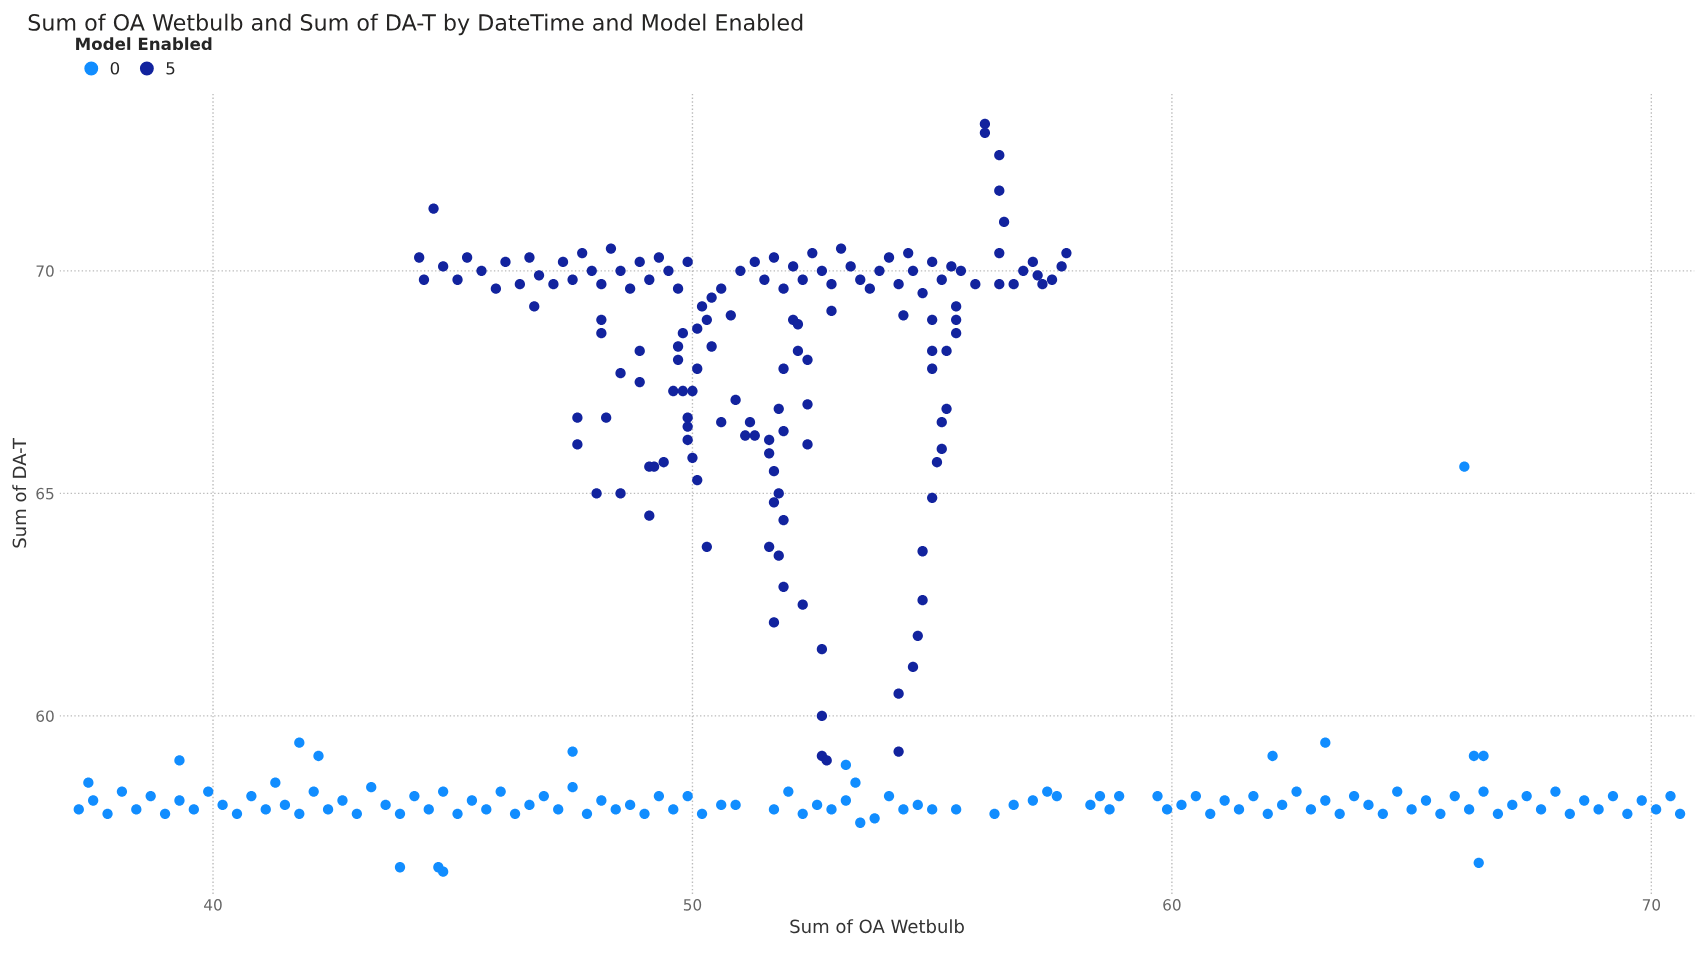 The height and width of the screenshot is (977, 1703). Describe the element at coordinates (877, 926) in the screenshot. I see `x-axis-title: Sum of OA Wetbulb` at that location.